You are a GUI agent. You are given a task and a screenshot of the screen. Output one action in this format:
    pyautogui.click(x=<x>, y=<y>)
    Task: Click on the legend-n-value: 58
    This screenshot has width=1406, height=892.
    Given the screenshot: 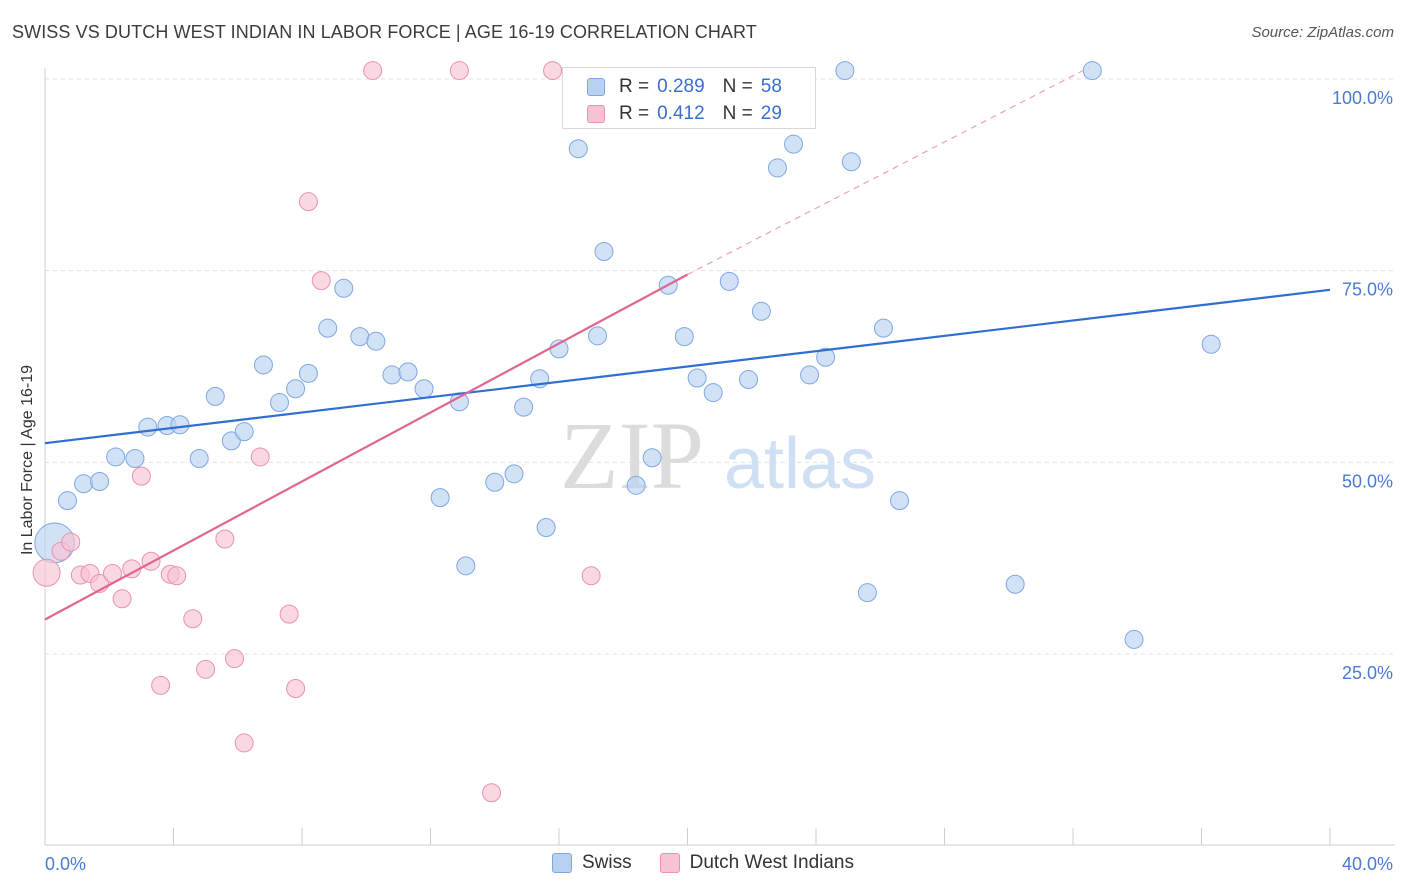 What is the action you would take?
    pyautogui.click(x=771, y=86)
    